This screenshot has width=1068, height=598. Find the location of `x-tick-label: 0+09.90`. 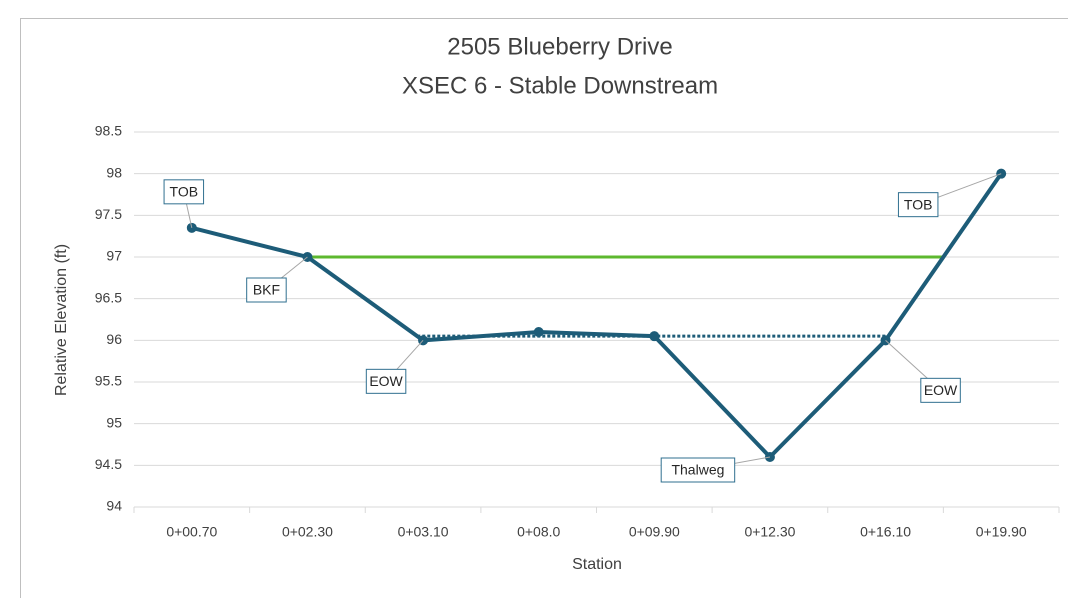

x-tick-label: 0+09.90 is located at coordinates (654, 532).